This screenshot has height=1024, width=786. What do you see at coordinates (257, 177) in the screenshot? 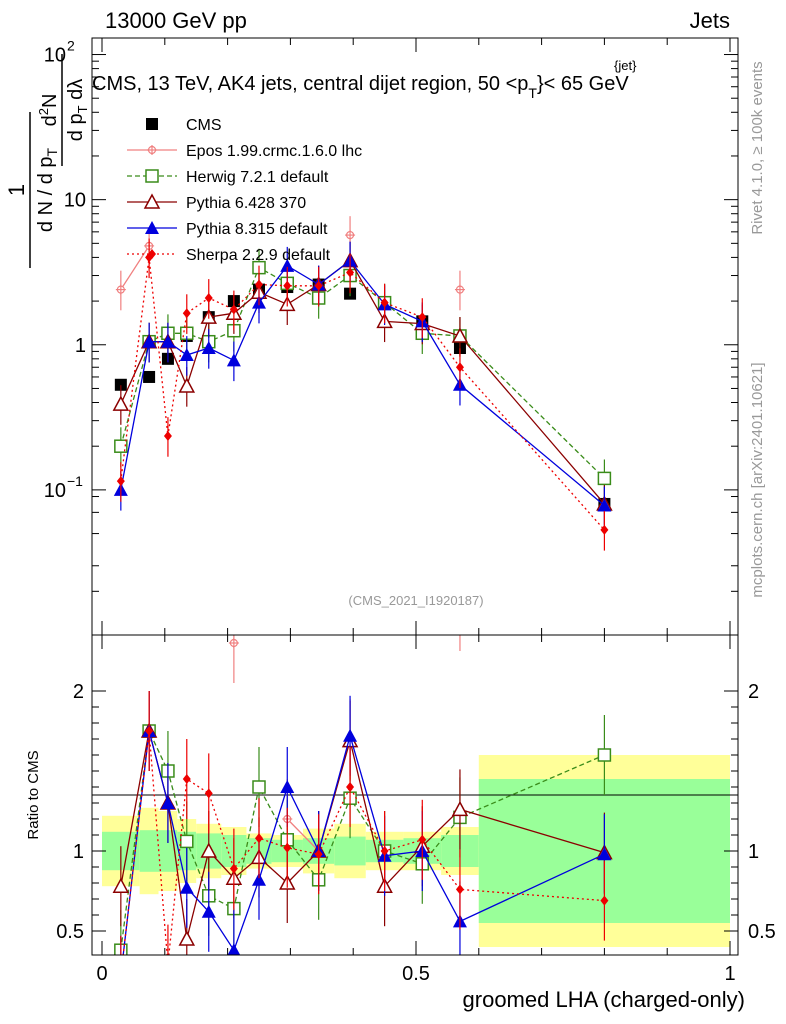
I see `legend-label-herwig: Herwig 7.2.1 default` at bounding box center [257, 177].